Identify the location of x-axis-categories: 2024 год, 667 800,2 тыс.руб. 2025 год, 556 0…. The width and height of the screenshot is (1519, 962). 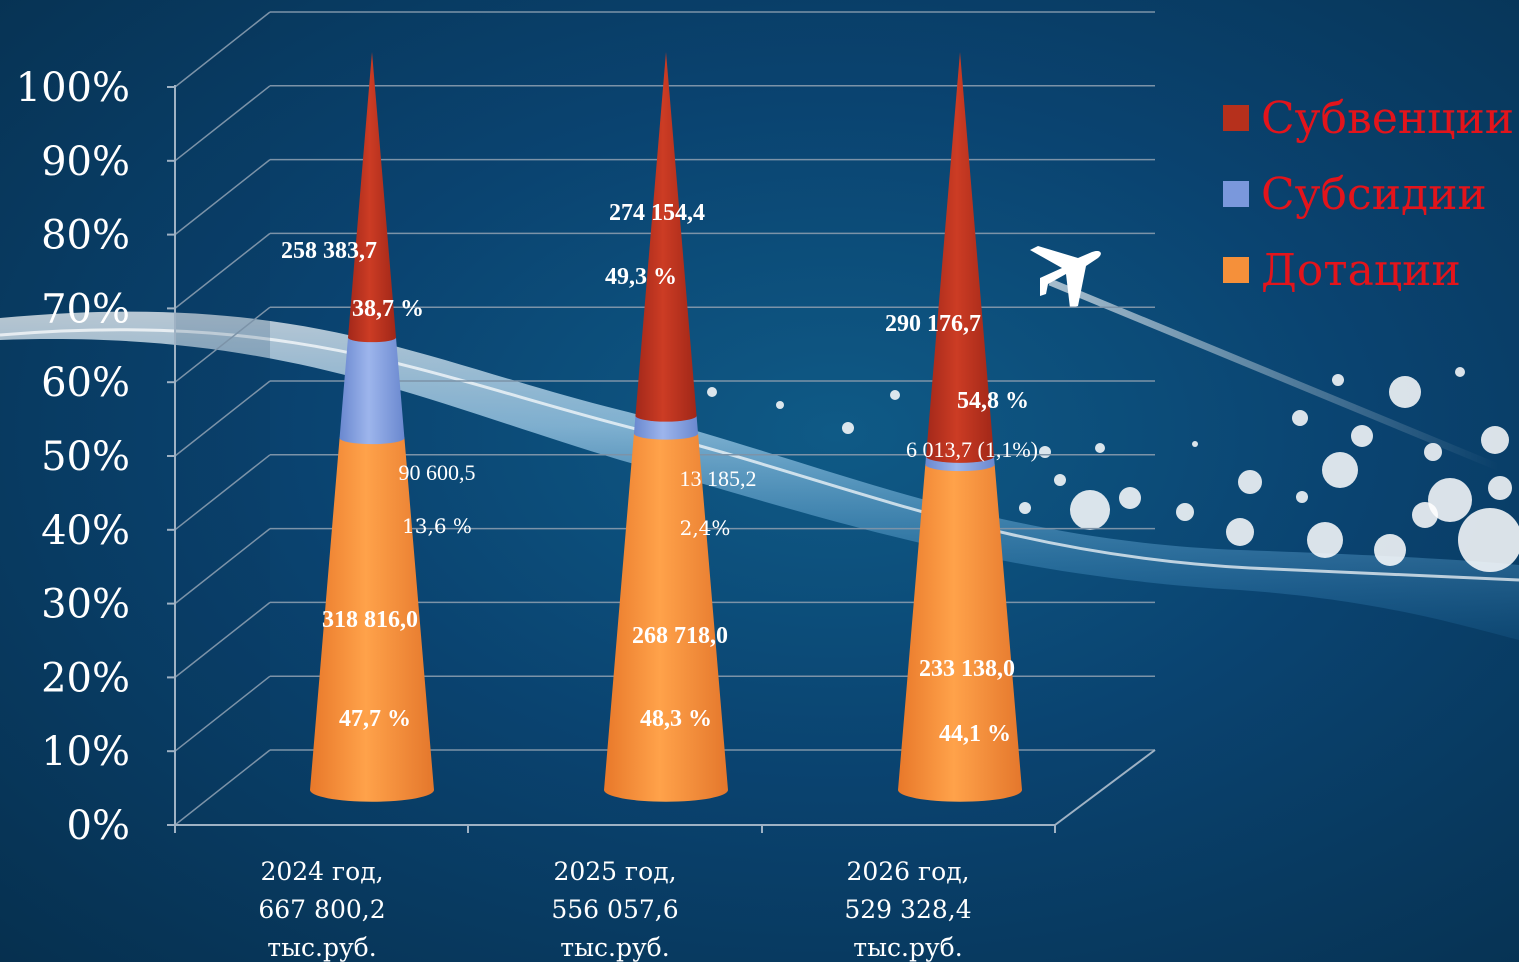
(614, 909).